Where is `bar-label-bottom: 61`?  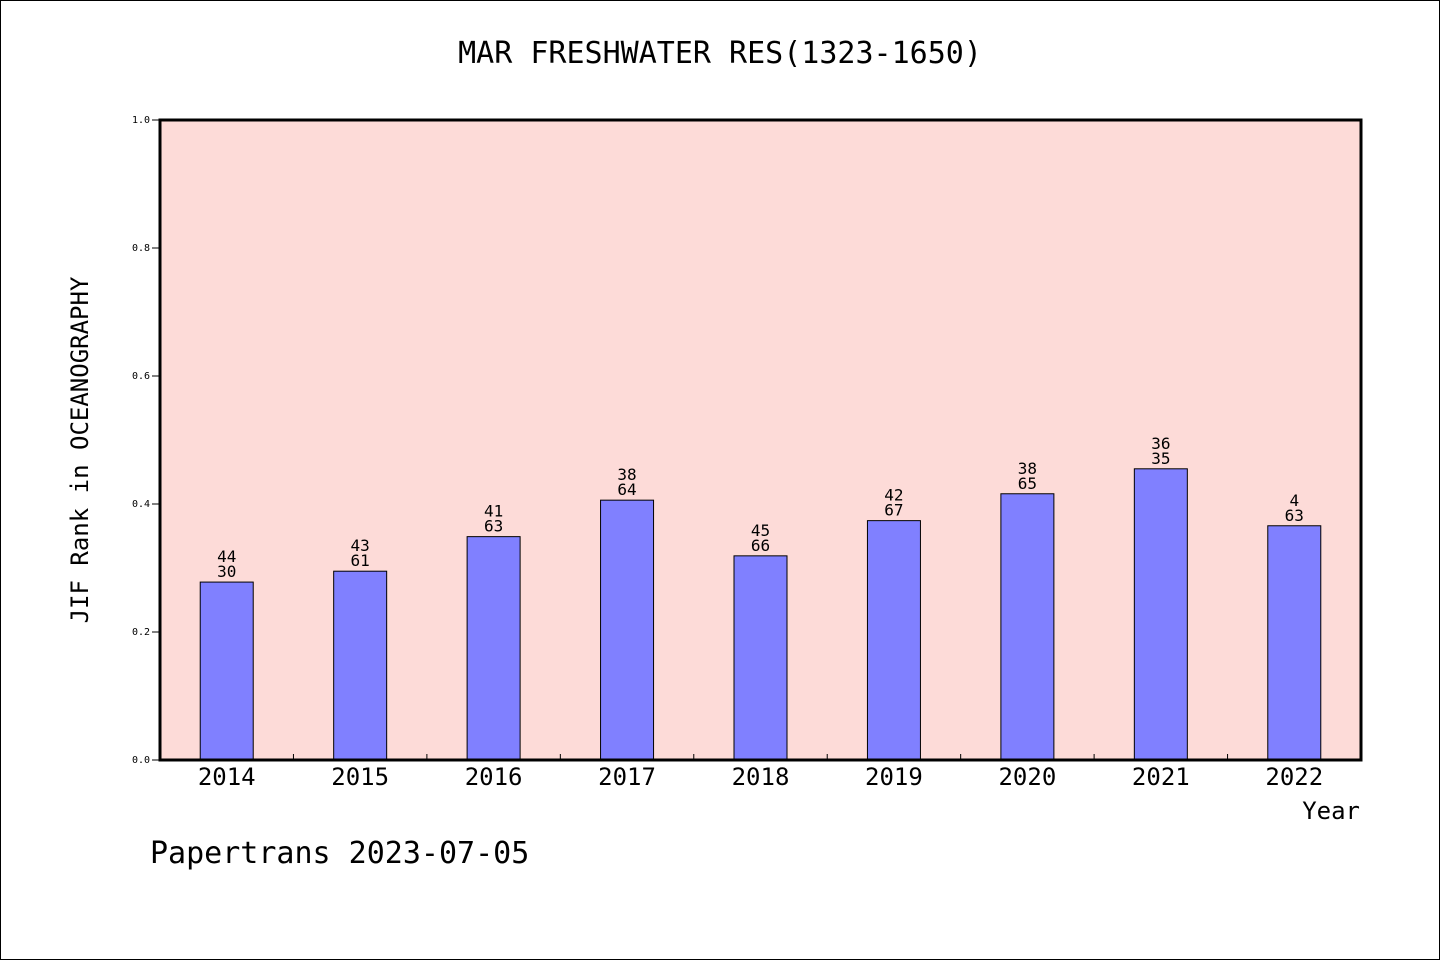 bar-label-bottom: 61 is located at coordinates (360, 560).